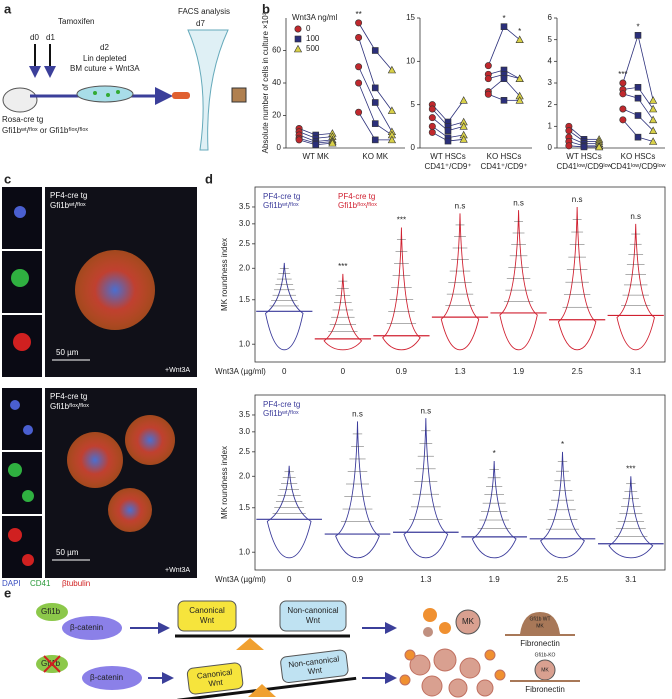 The height and width of the screenshot is (699, 672). I want to click on label: Lin depleted, so click(105, 58).